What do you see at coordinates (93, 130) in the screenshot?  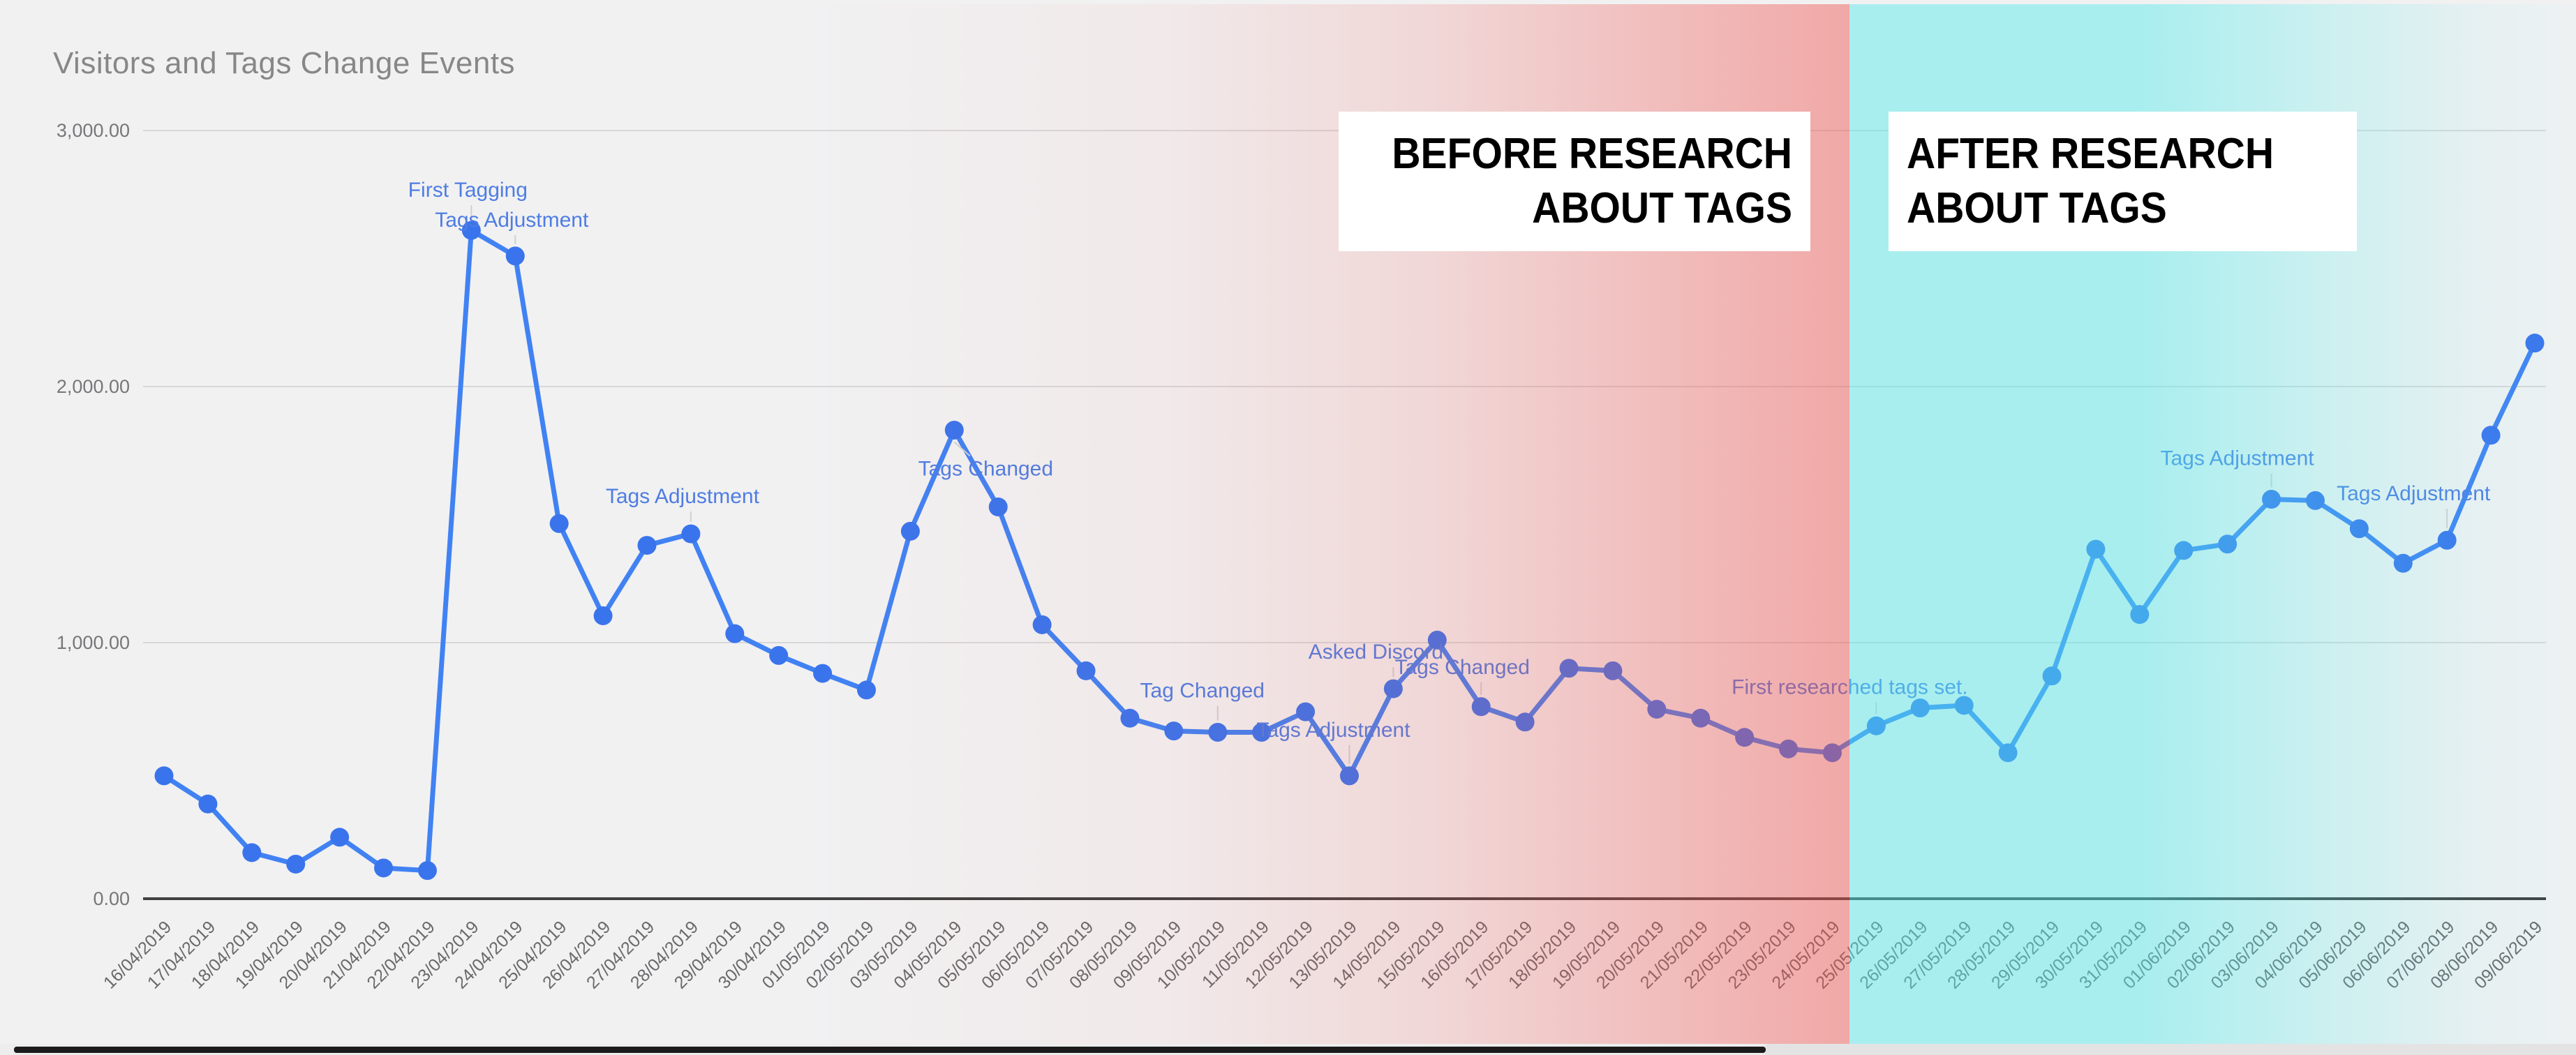 I see `y-tick-label: 3,000.00` at bounding box center [93, 130].